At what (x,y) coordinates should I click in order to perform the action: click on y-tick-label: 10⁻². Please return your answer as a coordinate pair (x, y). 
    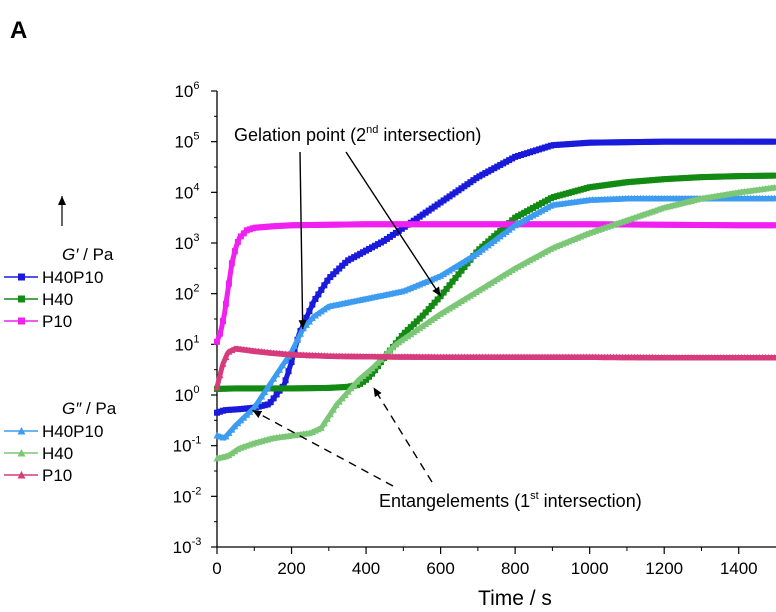
    Looking at the image, I should click on (187, 495).